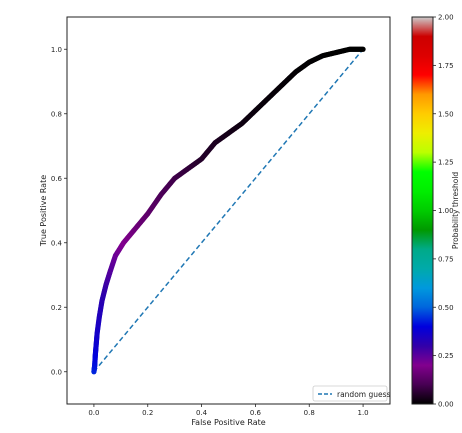 The width and height of the screenshot is (462, 433). I want to click on colorbar-tick-label: 2.00, so click(446, 18).